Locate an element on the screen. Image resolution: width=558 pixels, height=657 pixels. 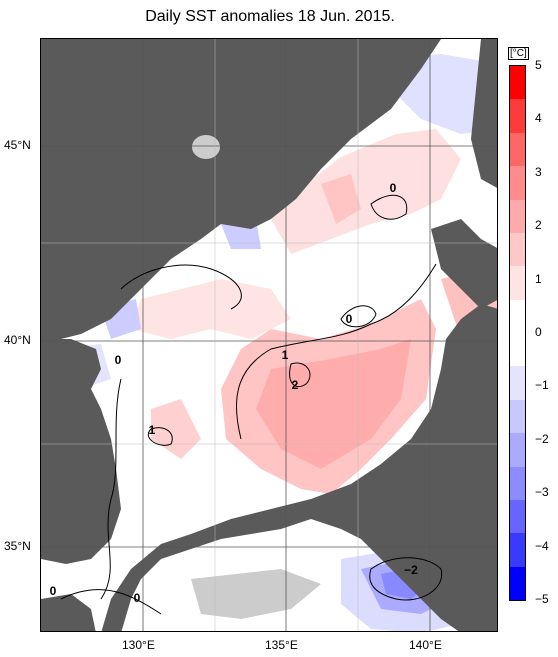
colorbar is located at coordinates (517, 333).